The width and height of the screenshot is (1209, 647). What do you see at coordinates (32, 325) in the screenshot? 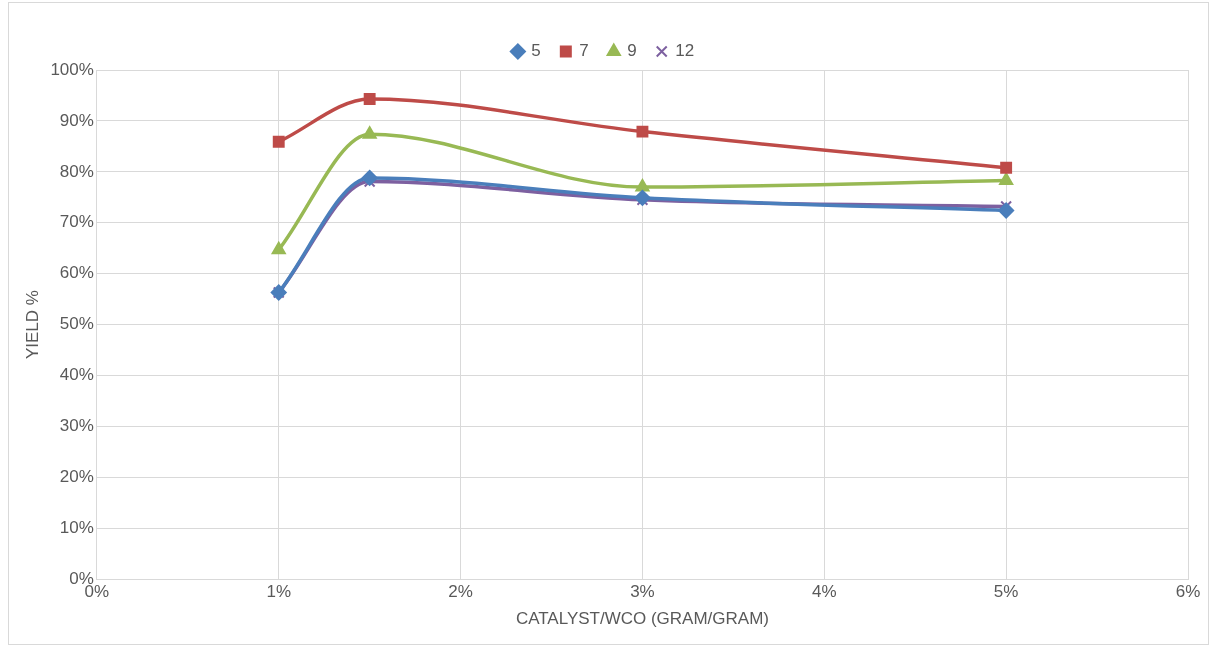
I see `y-axis-title: YIELD %` at bounding box center [32, 325].